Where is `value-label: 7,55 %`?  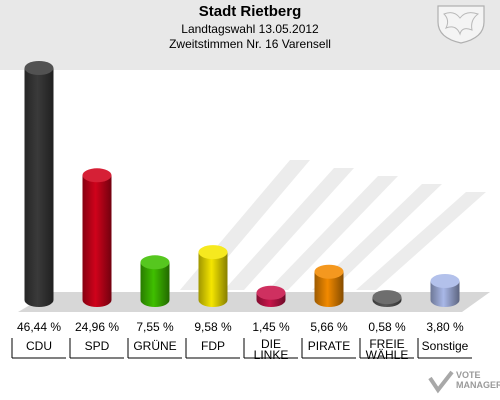 value-label: 7,55 % is located at coordinates (155, 327).